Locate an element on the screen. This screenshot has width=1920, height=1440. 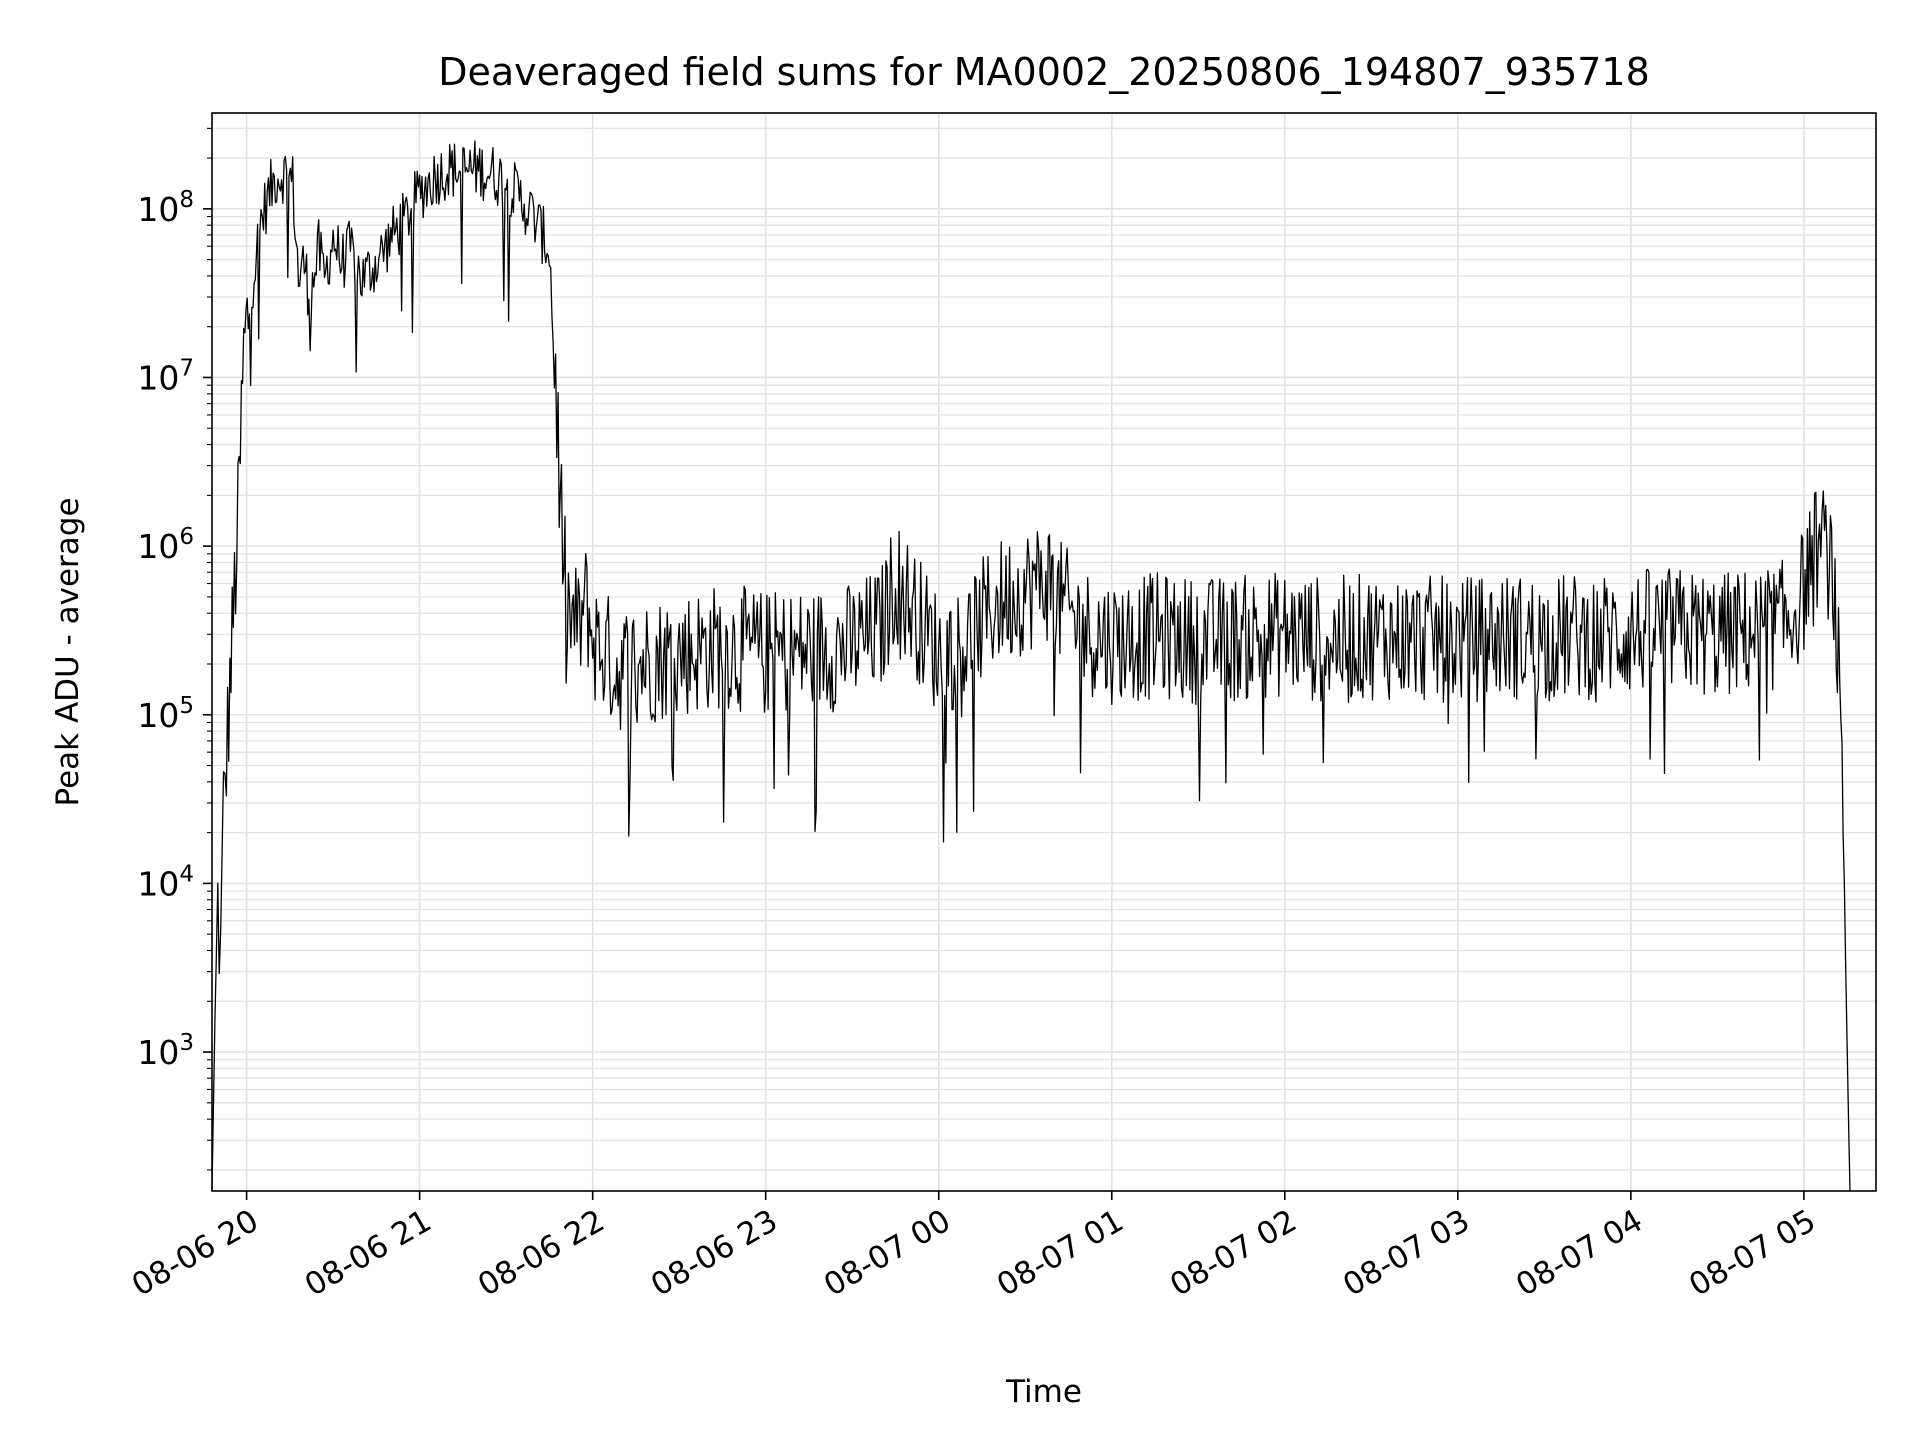
y-tick-label: 108 is located at coordinates (165, 208).